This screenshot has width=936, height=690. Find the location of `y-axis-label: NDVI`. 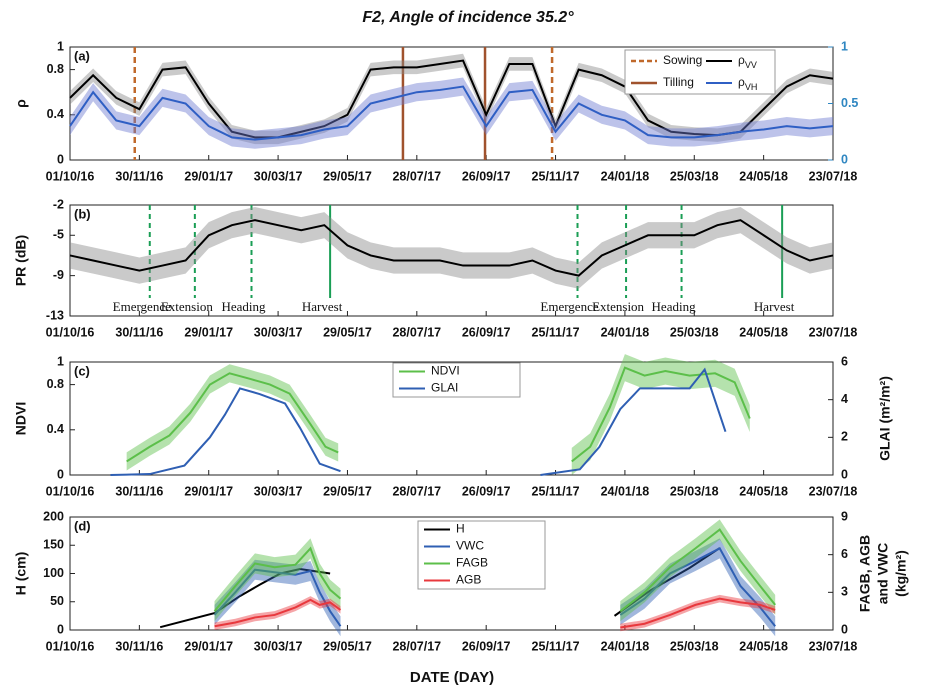

y-axis-label: NDVI is located at coordinates (21, 418).